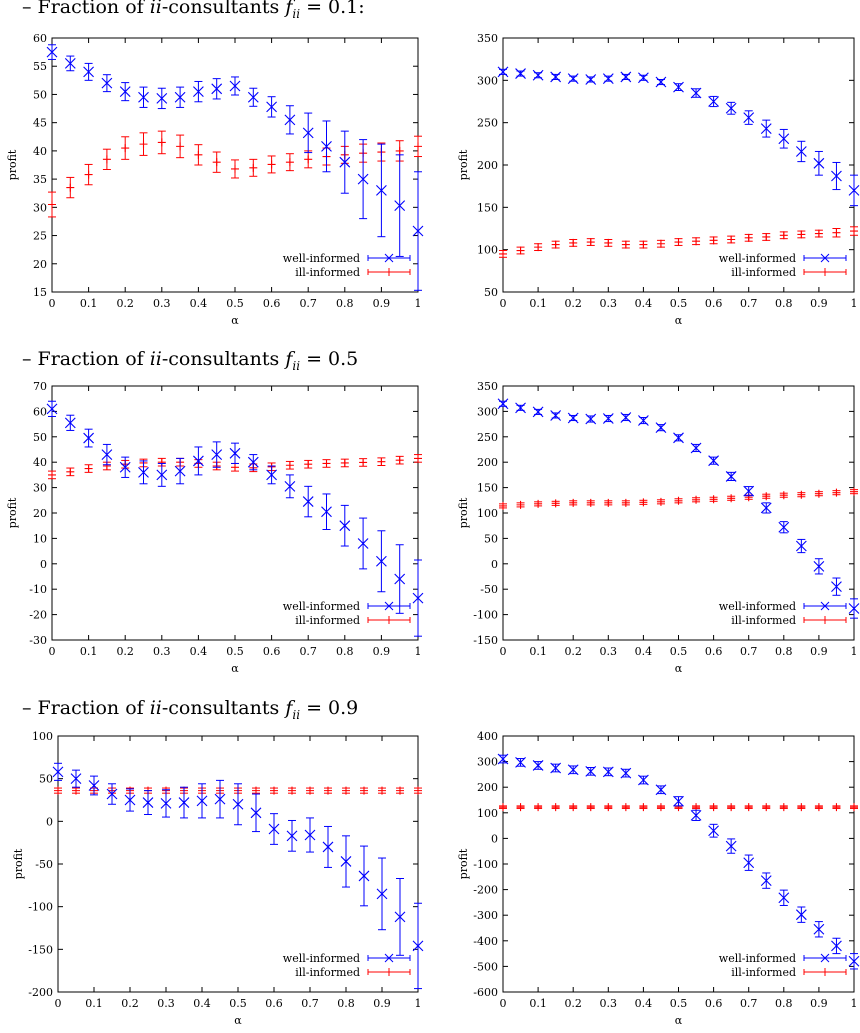 This screenshot has height=1033, width=860. Describe the element at coordinates (43, 564) in the screenshot. I see `y-tick-label: 0` at that location.